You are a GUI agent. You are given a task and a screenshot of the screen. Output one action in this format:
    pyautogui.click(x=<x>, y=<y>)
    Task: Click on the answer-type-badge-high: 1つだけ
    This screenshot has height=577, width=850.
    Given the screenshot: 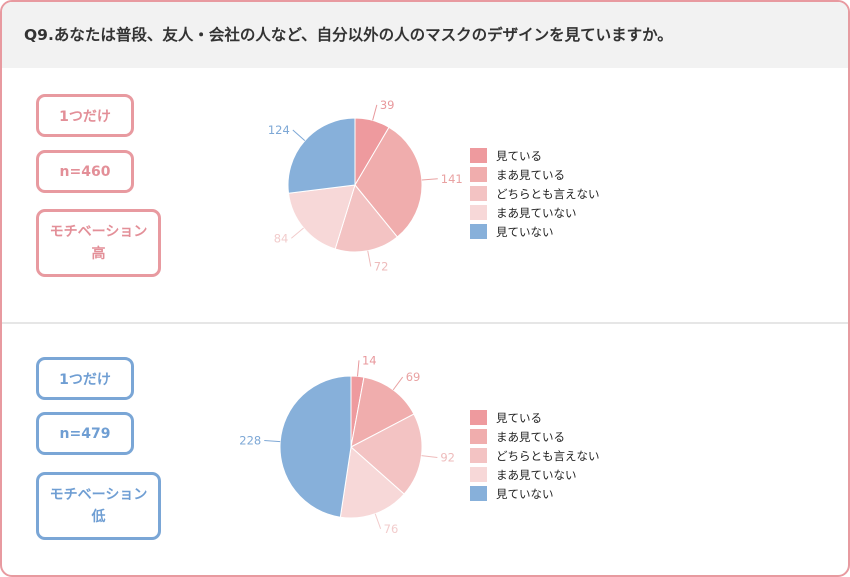 What is the action you would take?
    pyautogui.click(x=85, y=115)
    